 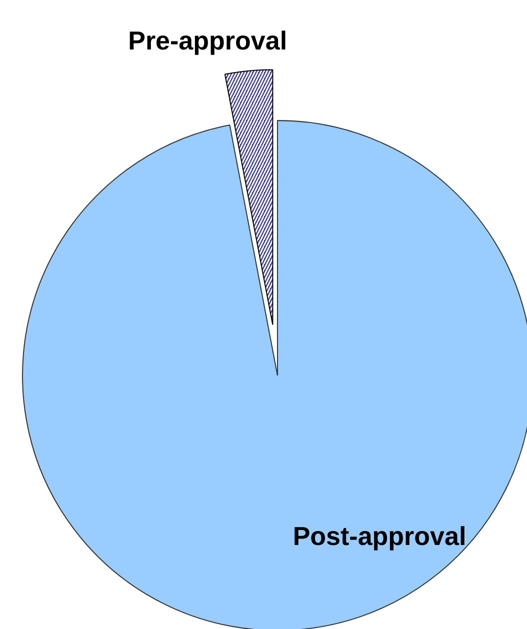 I want to click on slice-label: Post-approval, so click(x=379, y=536).